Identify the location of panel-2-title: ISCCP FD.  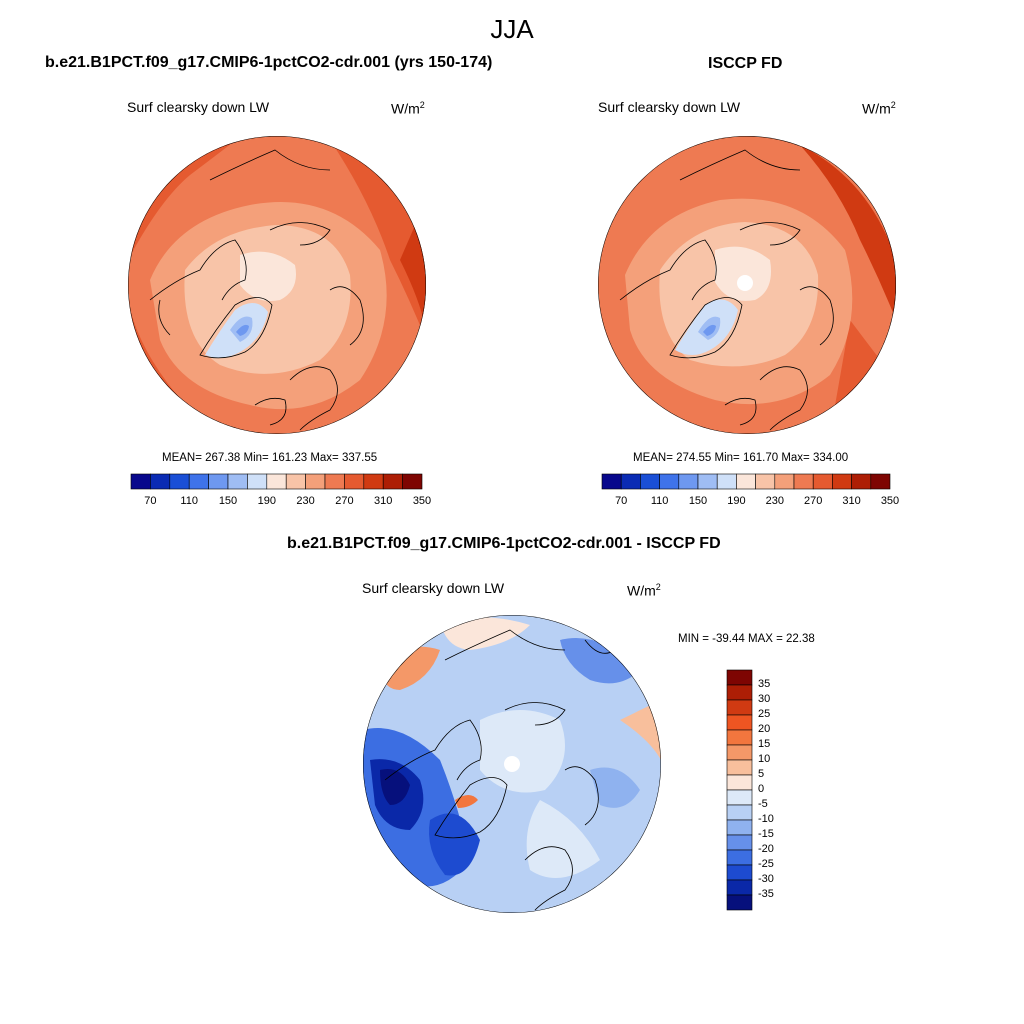
(745, 63).